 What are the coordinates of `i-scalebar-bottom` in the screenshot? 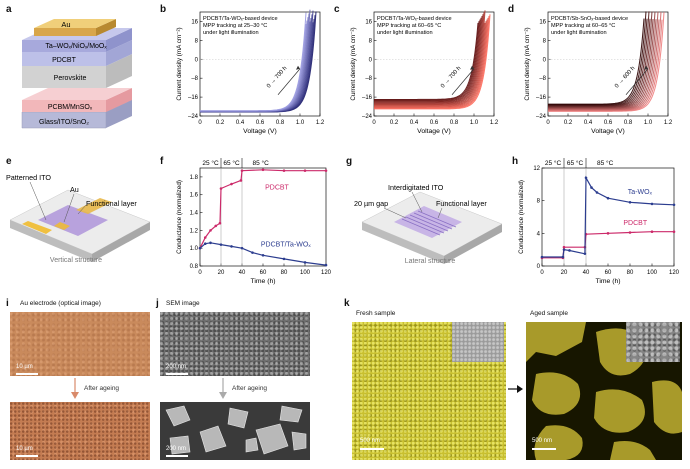 It's located at (27, 456).